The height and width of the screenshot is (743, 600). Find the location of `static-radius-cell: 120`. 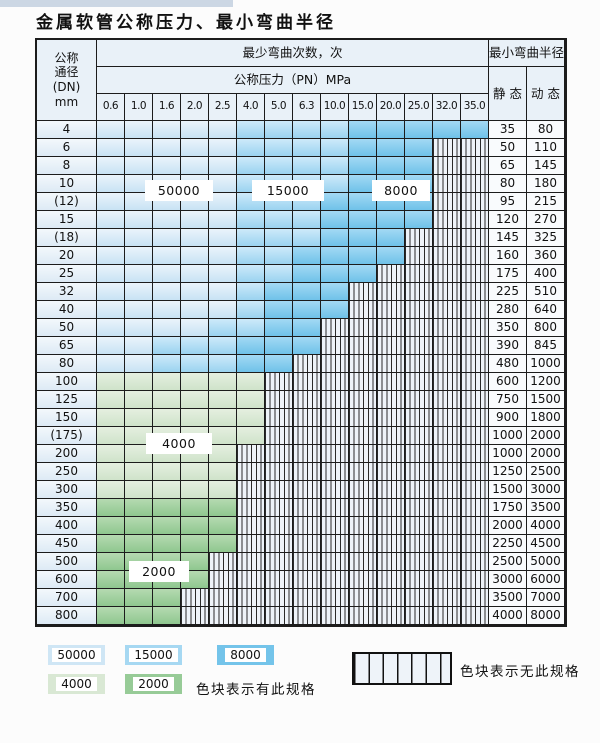

static-radius-cell: 120 is located at coordinates (508, 220).